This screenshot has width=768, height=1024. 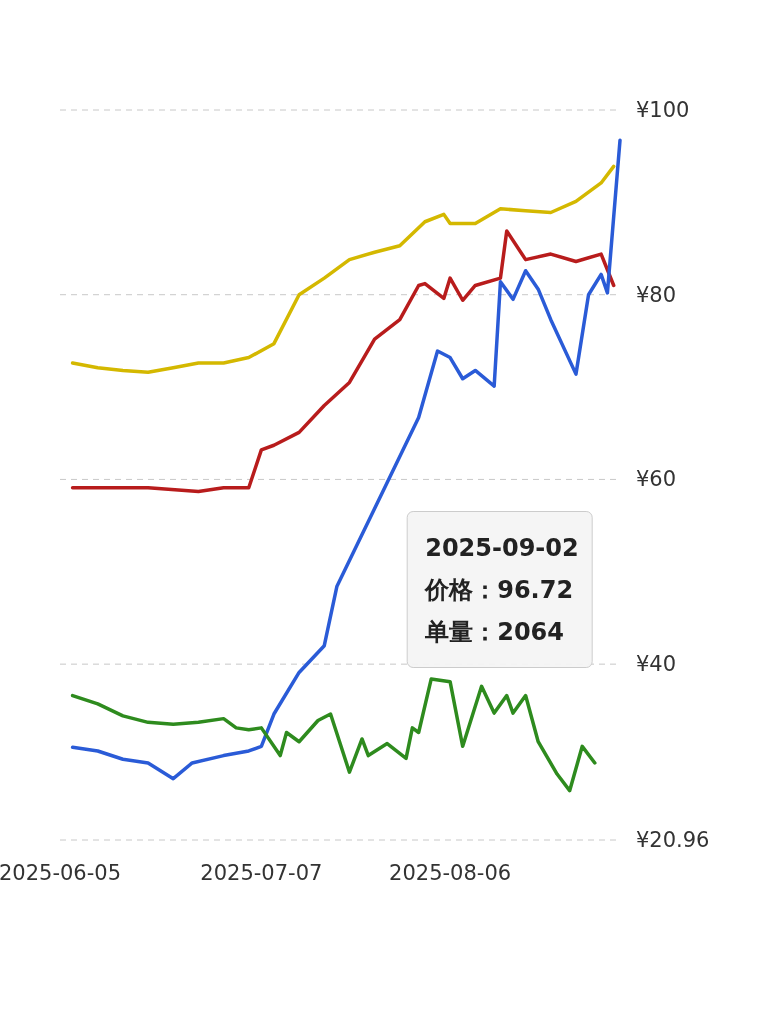 What do you see at coordinates (450, 873) in the screenshot?
I see `x-tick-label: 2025-08-06` at bounding box center [450, 873].